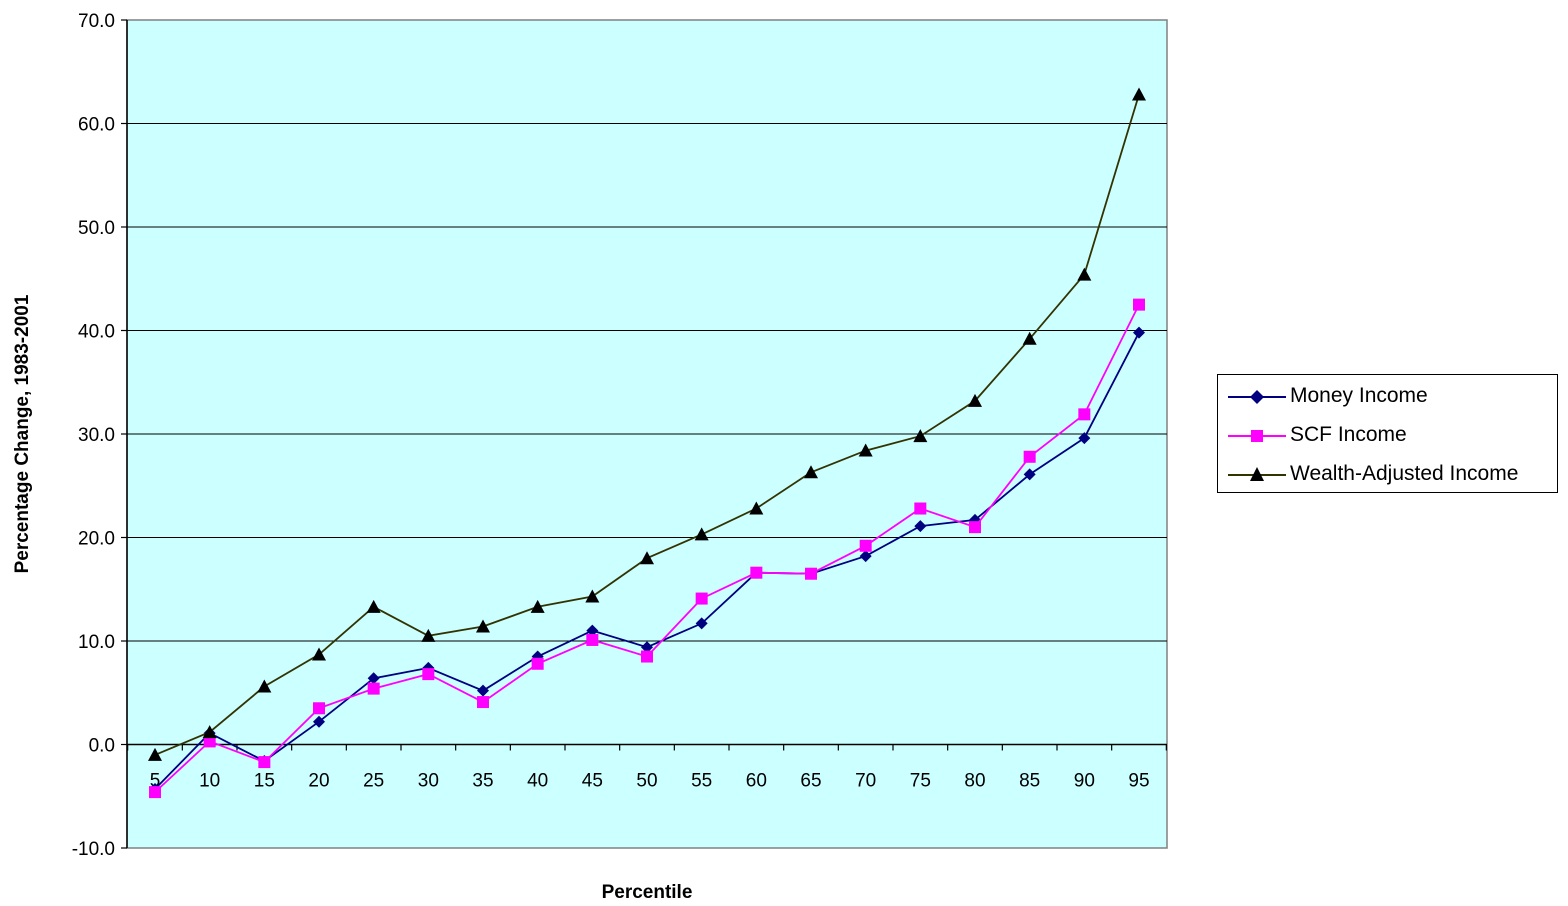 The image size is (1568, 906). Describe the element at coordinates (865, 781) in the screenshot. I see `x-tick-label: 70` at that location.